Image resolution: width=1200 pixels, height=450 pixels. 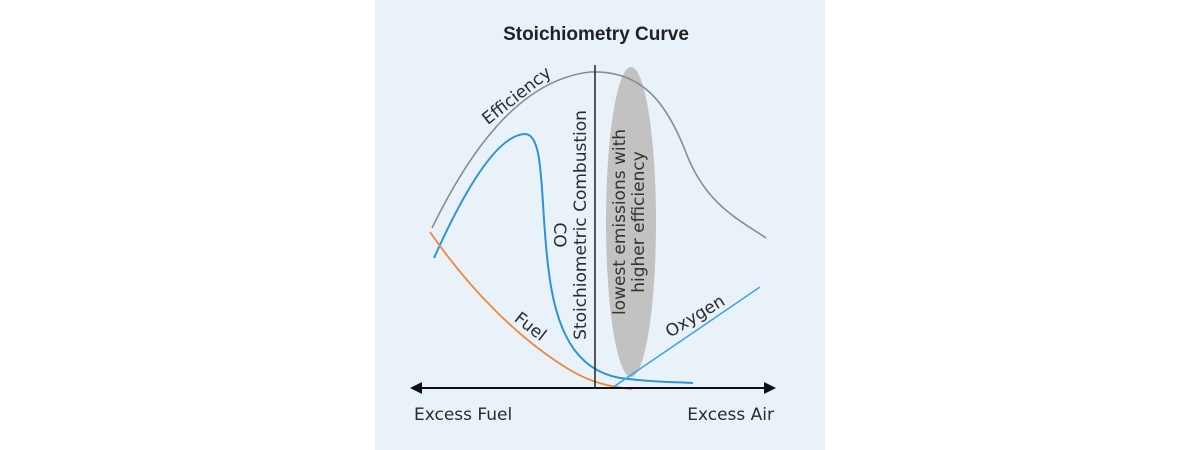 What do you see at coordinates (695, 316) in the screenshot?
I see `oxygen-label: Oxygen` at bounding box center [695, 316].